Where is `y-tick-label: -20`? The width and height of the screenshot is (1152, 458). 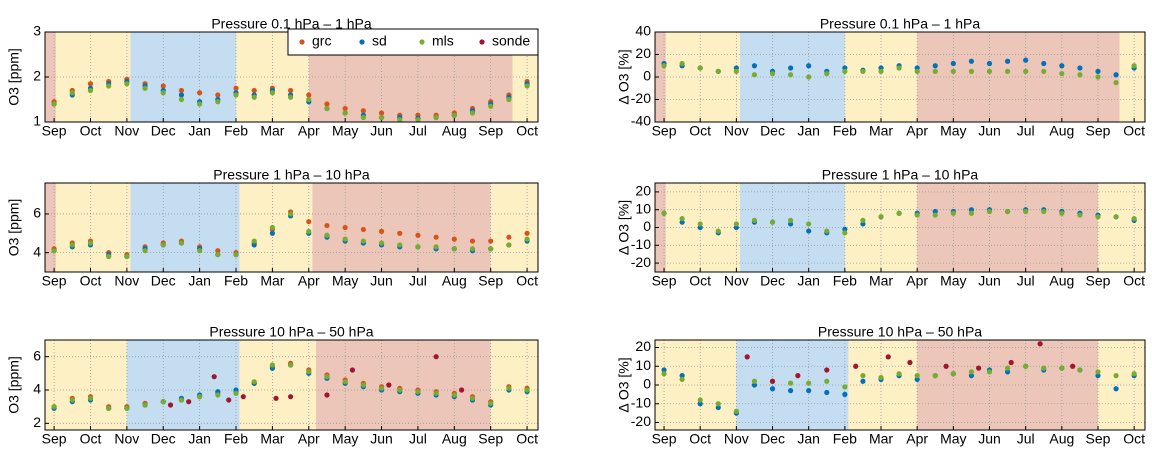
y-tick-label: -20 is located at coordinates (641, 262).